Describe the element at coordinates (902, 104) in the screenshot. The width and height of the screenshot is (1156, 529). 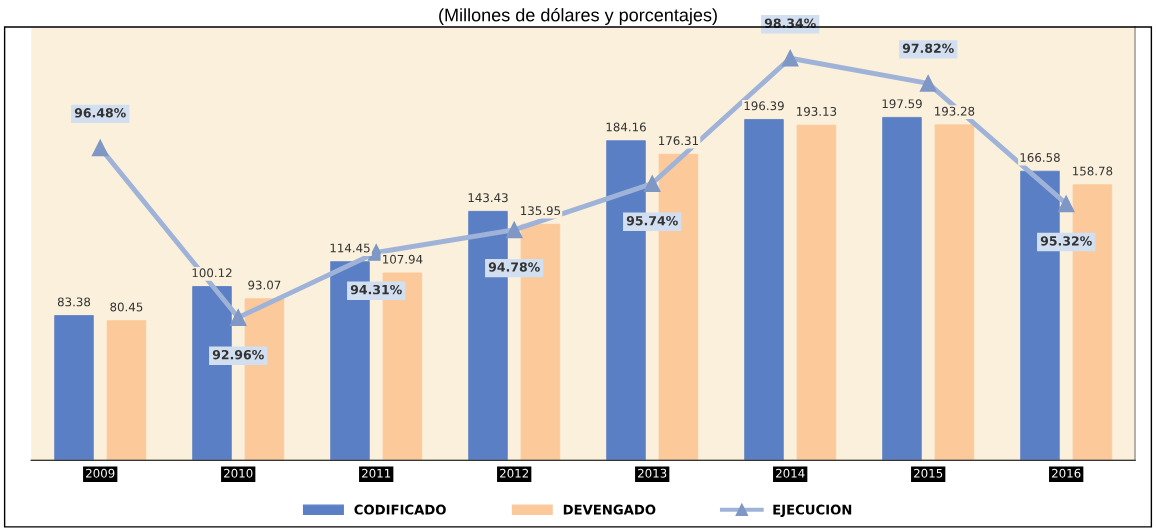
I see `data-label: 197.59` at that location.